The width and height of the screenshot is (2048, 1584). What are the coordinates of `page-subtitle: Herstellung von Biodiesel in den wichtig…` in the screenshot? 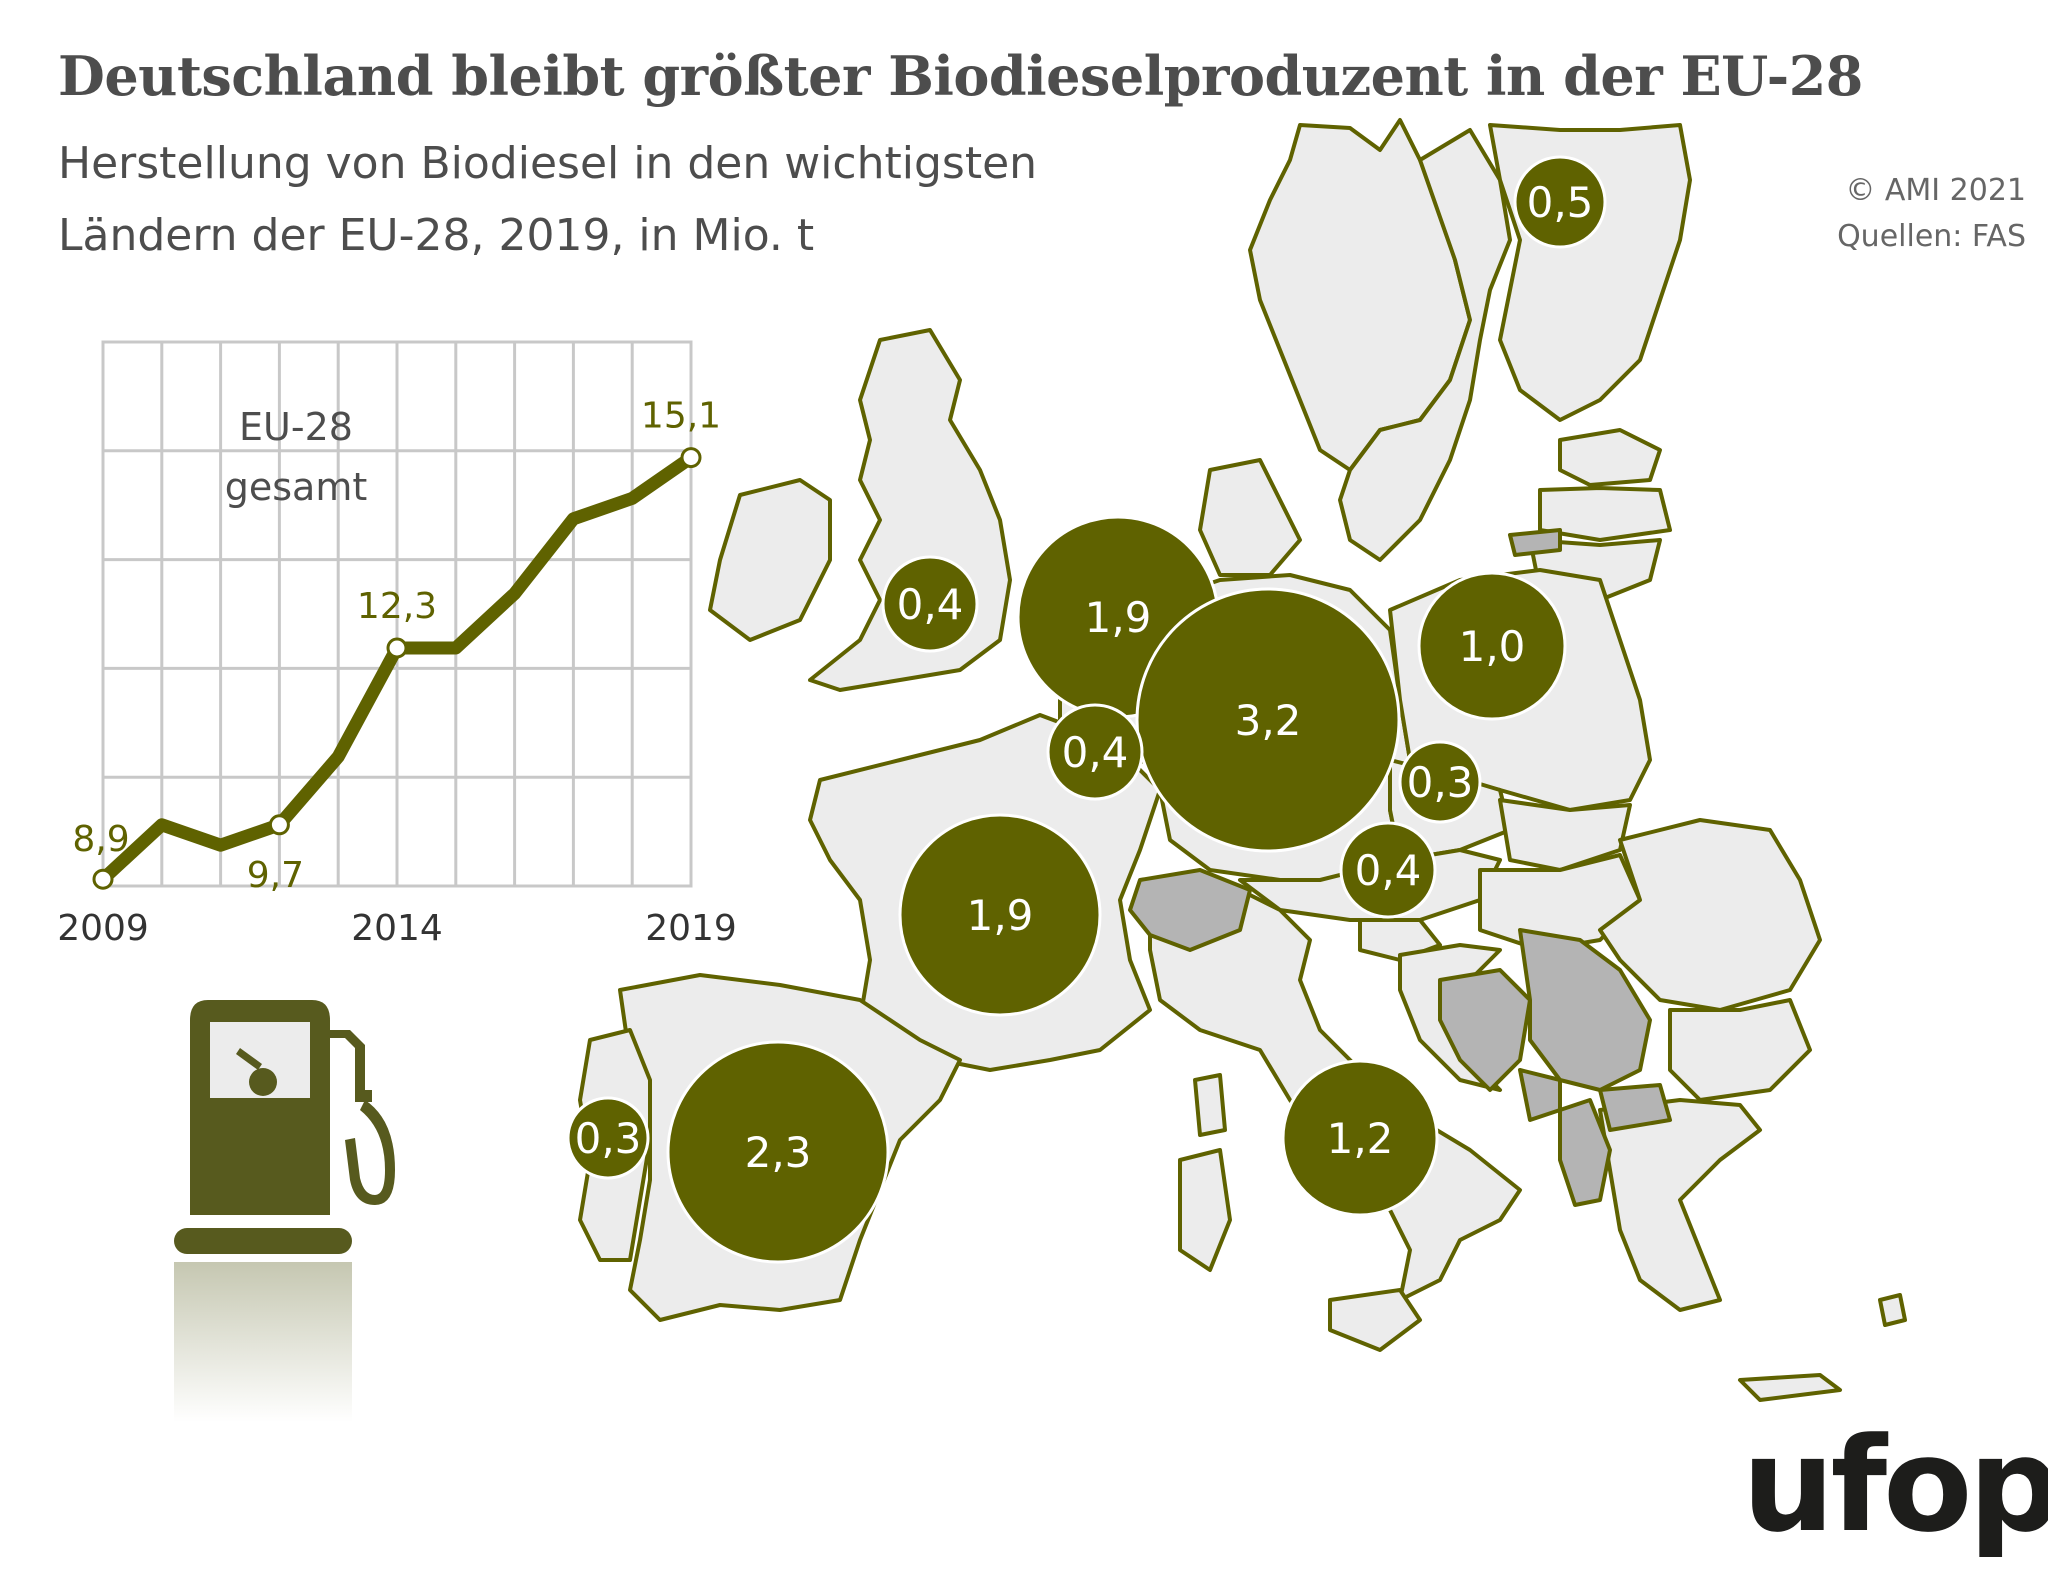 It's located at (608, 200).